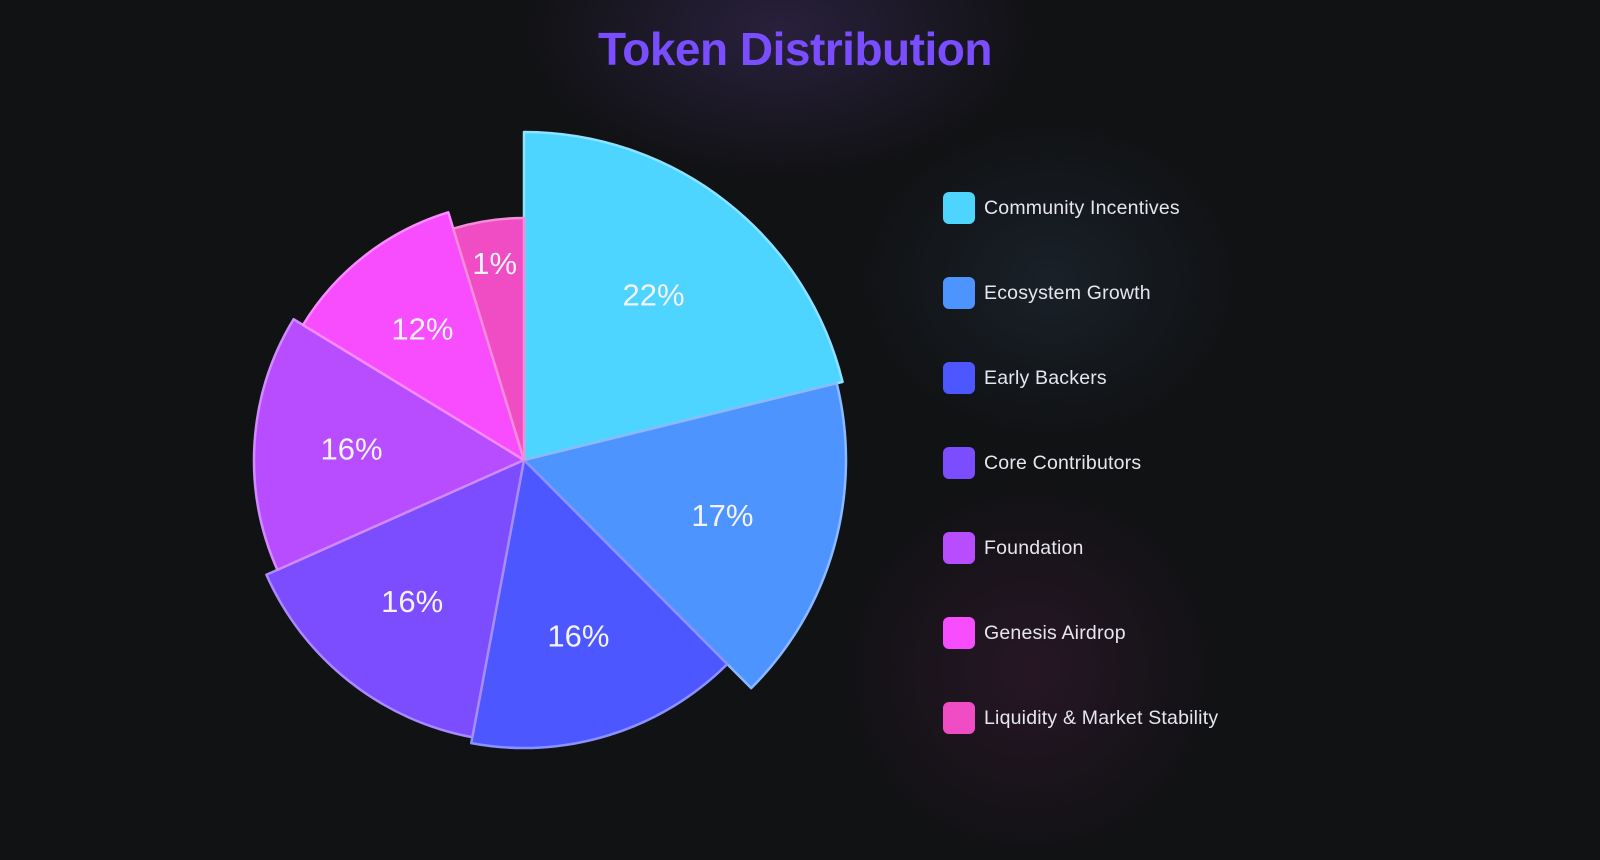  What do you see at coordinates (1063, 462) in the screenshot?
I see `legend-label: Core Contributors` at bounding box center [1063, 462].